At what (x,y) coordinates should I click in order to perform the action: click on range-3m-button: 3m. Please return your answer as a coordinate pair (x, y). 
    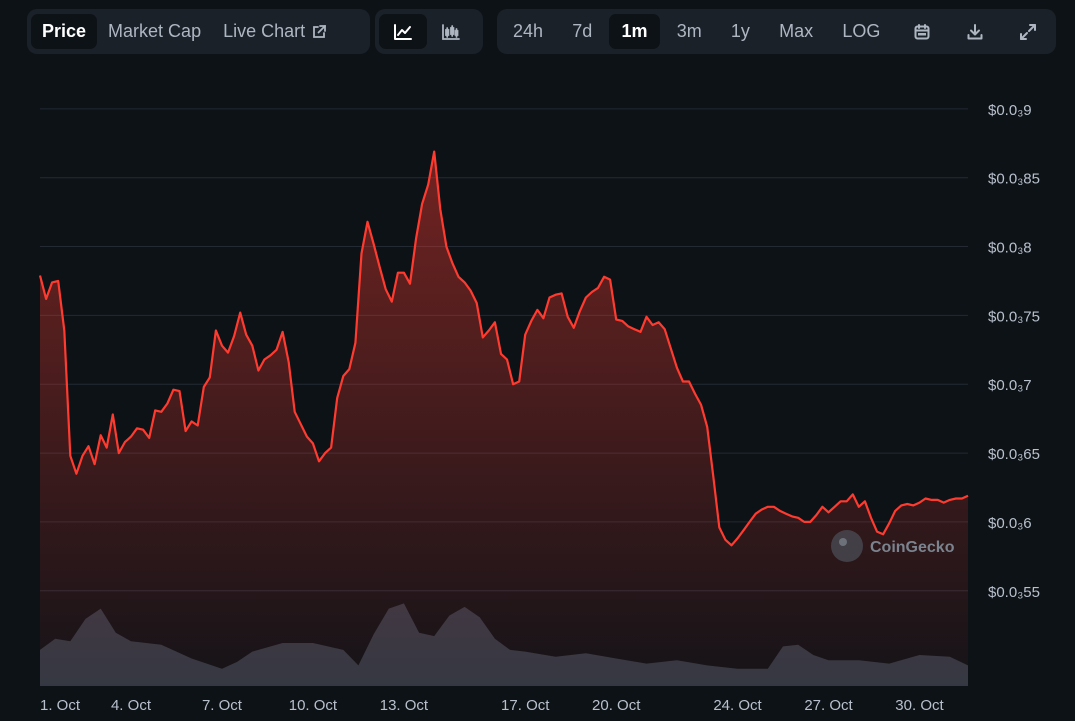
    Looking at the image, I should click on (689, 31).